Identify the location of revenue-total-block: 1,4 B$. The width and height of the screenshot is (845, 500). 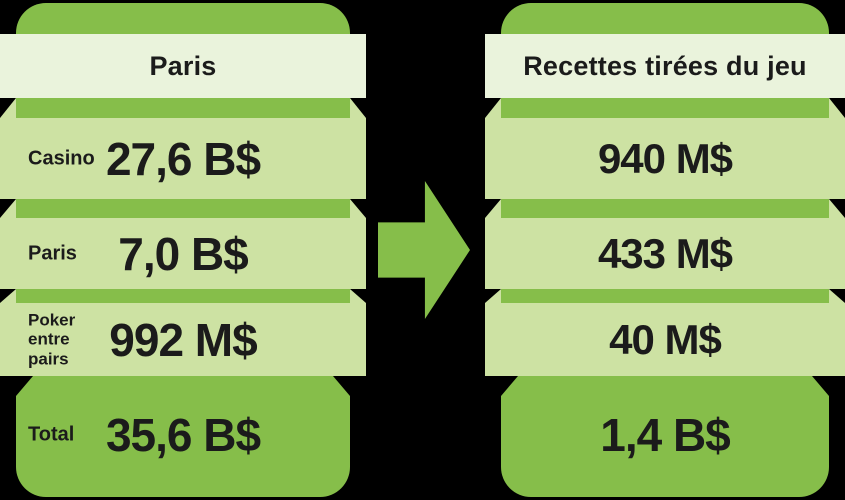
(665, 435).